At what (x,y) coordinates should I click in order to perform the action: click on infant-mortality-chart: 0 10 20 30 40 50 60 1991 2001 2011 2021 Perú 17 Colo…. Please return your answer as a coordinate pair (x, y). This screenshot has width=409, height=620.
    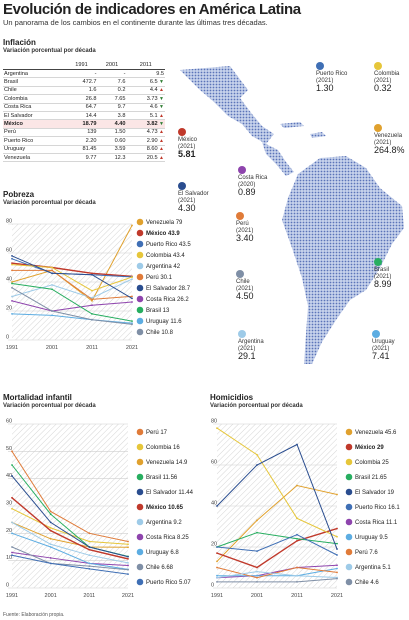
    Looking at the image, I should click on (100, 509).